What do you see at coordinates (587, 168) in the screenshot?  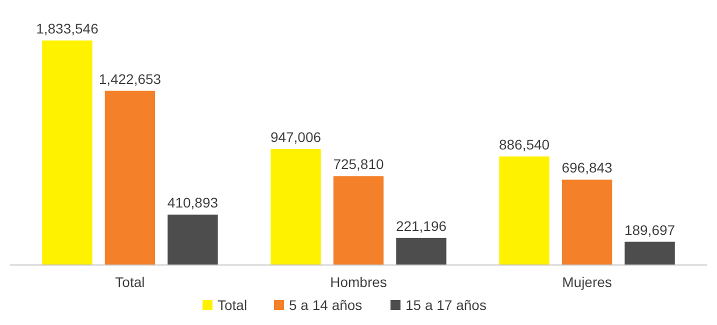 I see `data-label: 696,843` at bounding box center [587, 168].